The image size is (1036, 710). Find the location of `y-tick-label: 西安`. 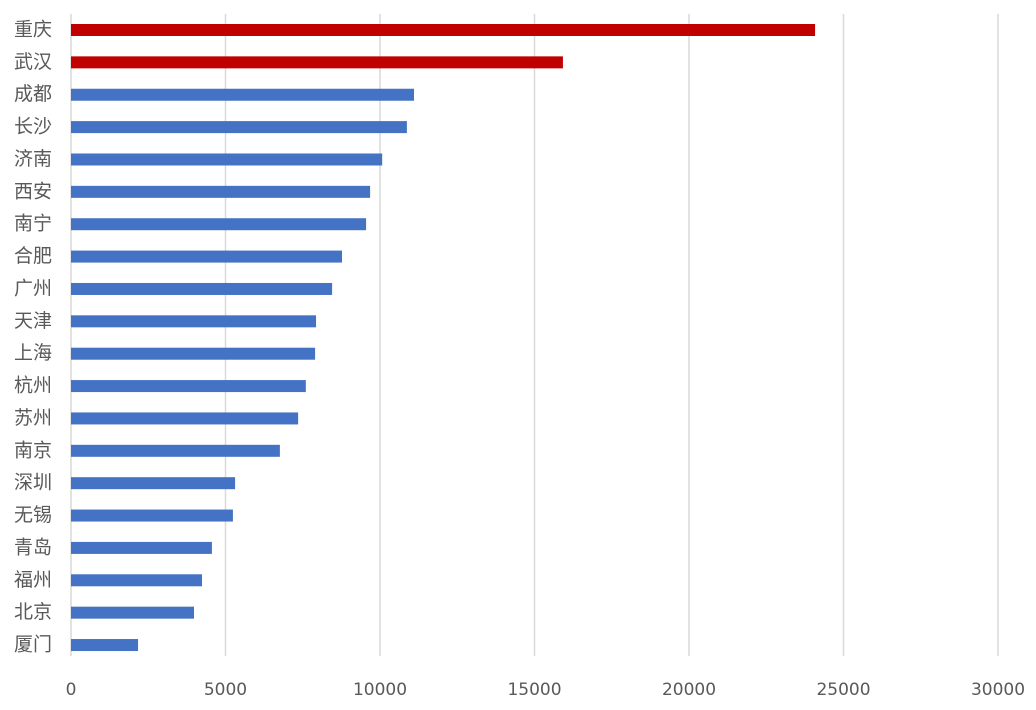

y-tick-label: 西安 is located at coordinates (33, 191).